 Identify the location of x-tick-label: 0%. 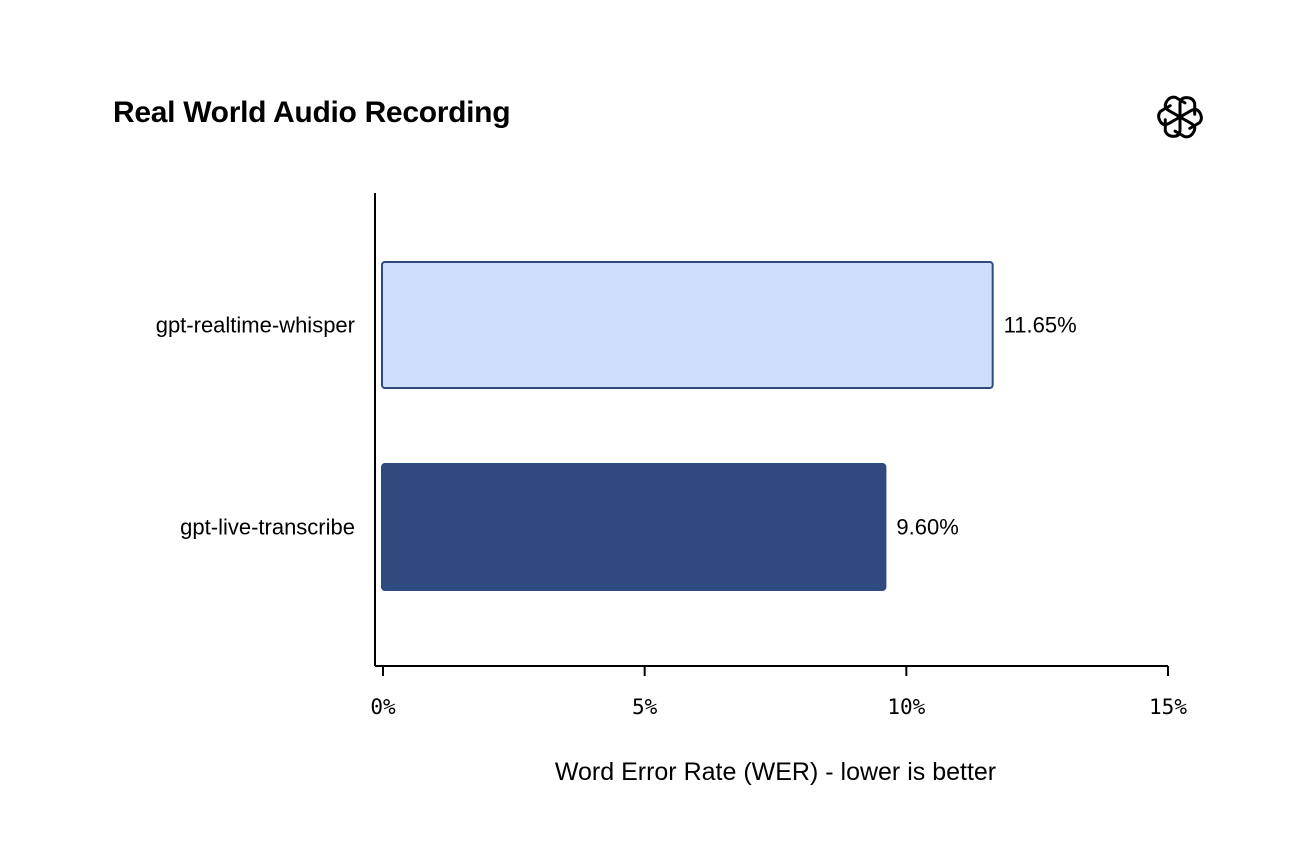
(383, 707).